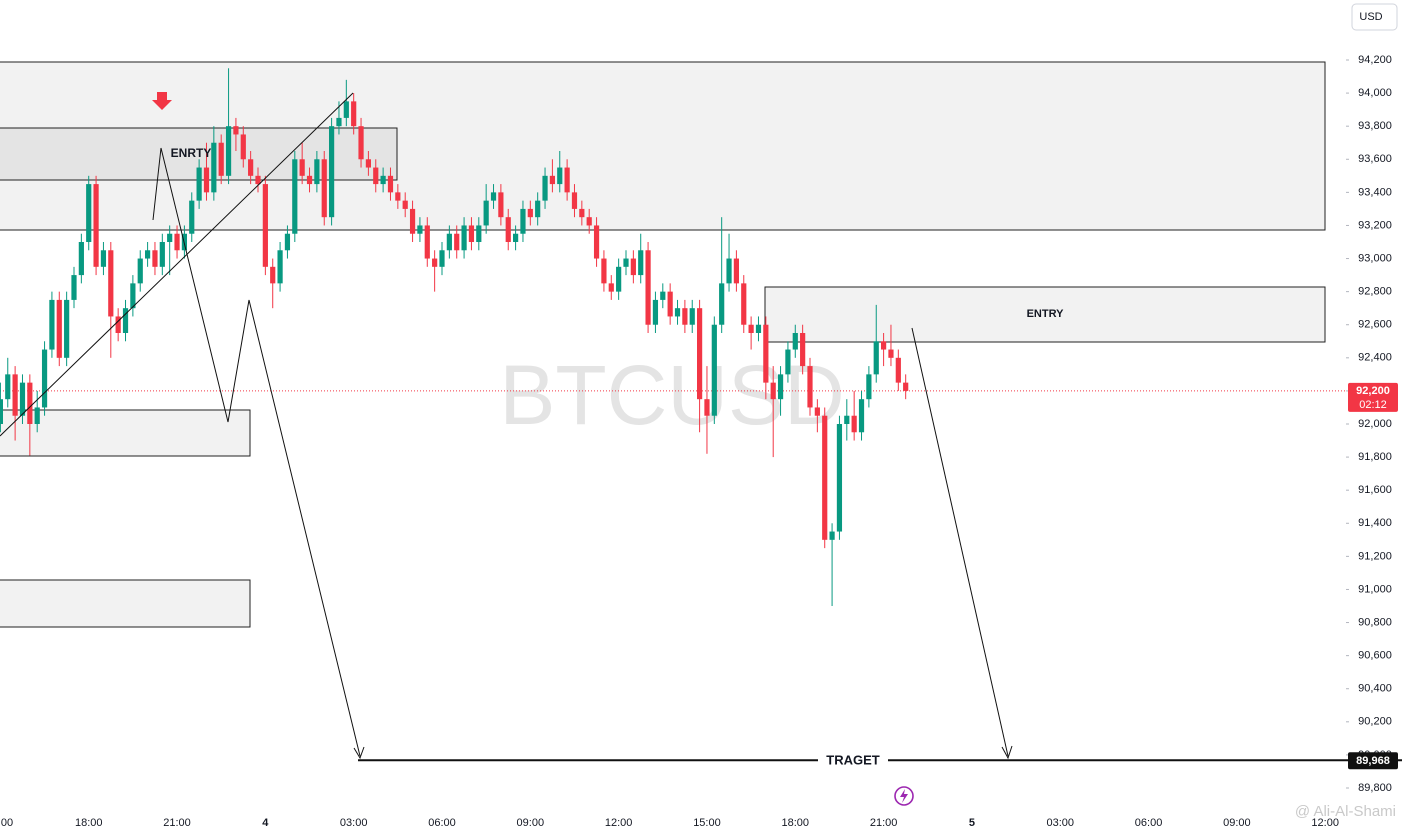  I want to click on projection-path, so click(960, 542).